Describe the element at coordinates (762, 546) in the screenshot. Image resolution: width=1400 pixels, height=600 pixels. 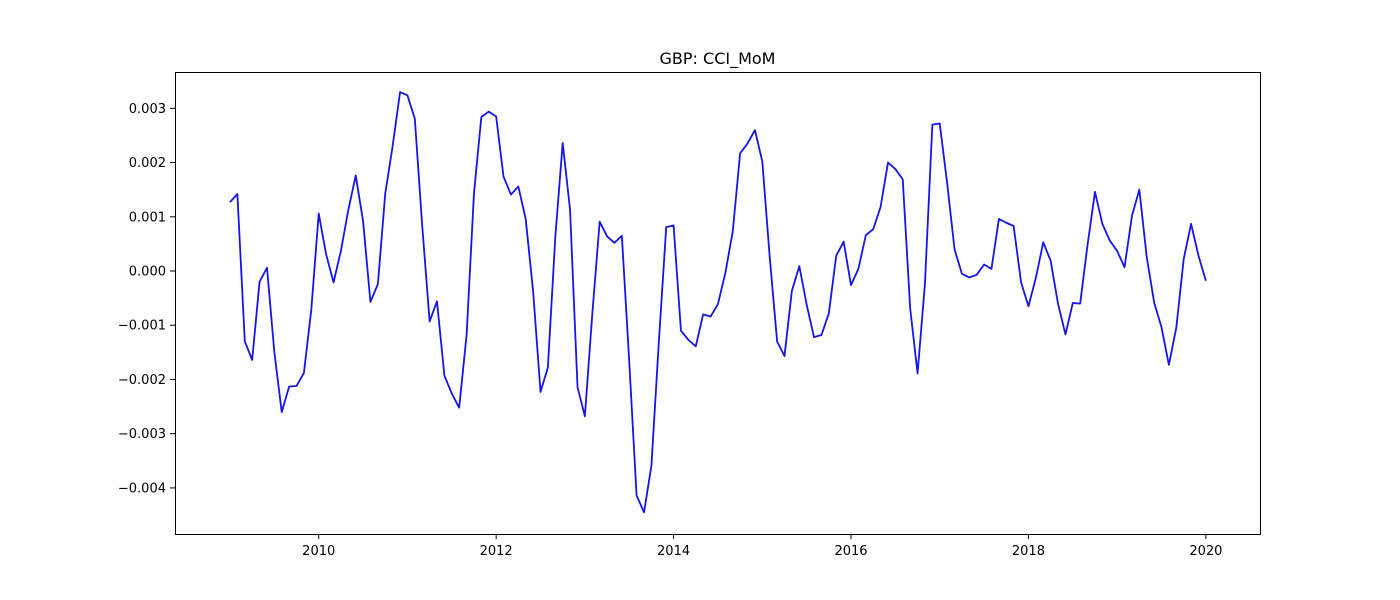
I see `x-axis: 2010 2012 2014 2016 2018 2020` at that location.